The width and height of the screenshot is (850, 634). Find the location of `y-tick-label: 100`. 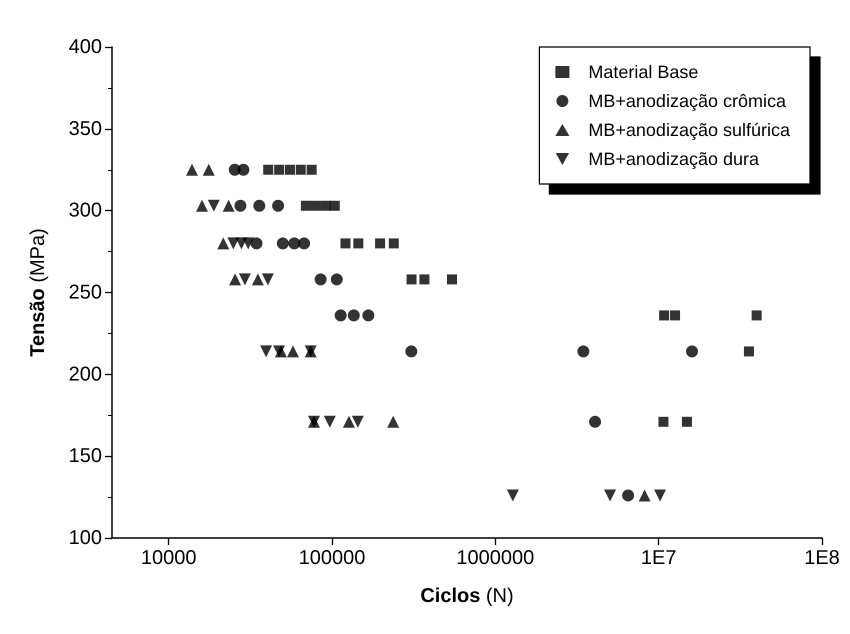

y-tick-label: 100 is located at coordinates (85, 538).